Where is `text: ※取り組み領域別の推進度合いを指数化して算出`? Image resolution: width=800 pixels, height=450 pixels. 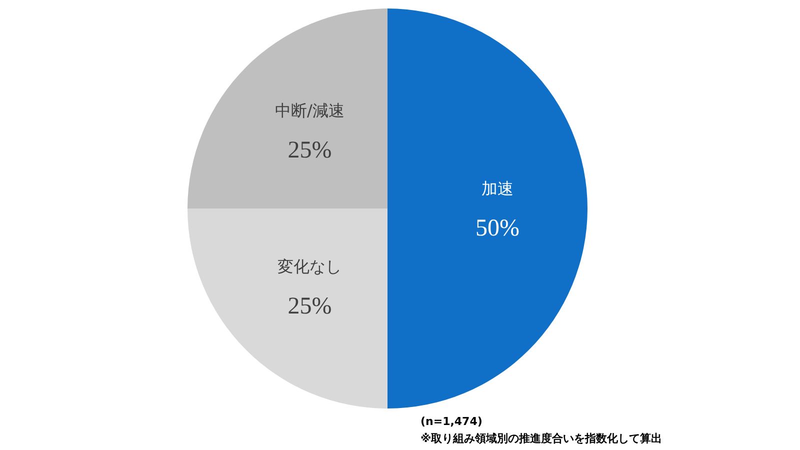
text: ※取り組み領域別の推進度合いを指数化して算出 is located at coordinates (541, 438).